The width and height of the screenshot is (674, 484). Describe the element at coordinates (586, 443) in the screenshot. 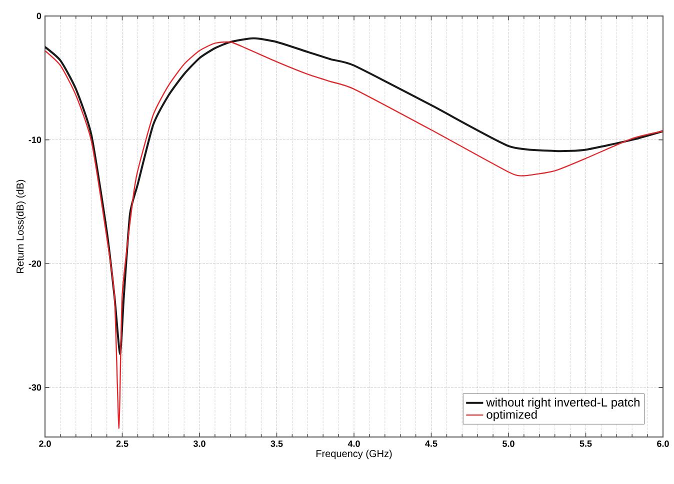

I see `x-tick-label: 5.5` at that location.